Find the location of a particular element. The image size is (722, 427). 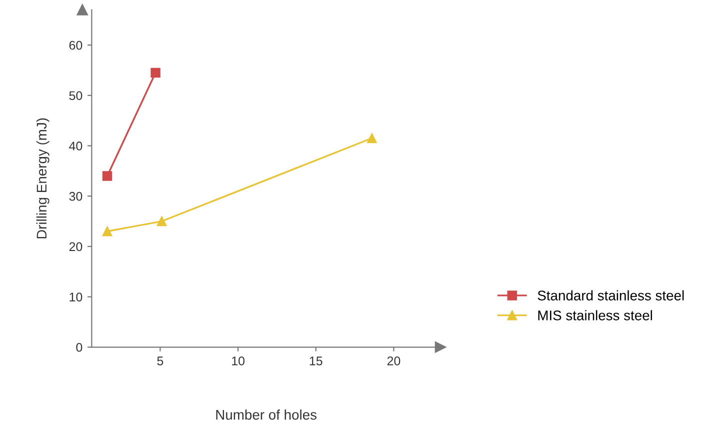

y-tick-label: 30 is located at coordinates (75, 196).